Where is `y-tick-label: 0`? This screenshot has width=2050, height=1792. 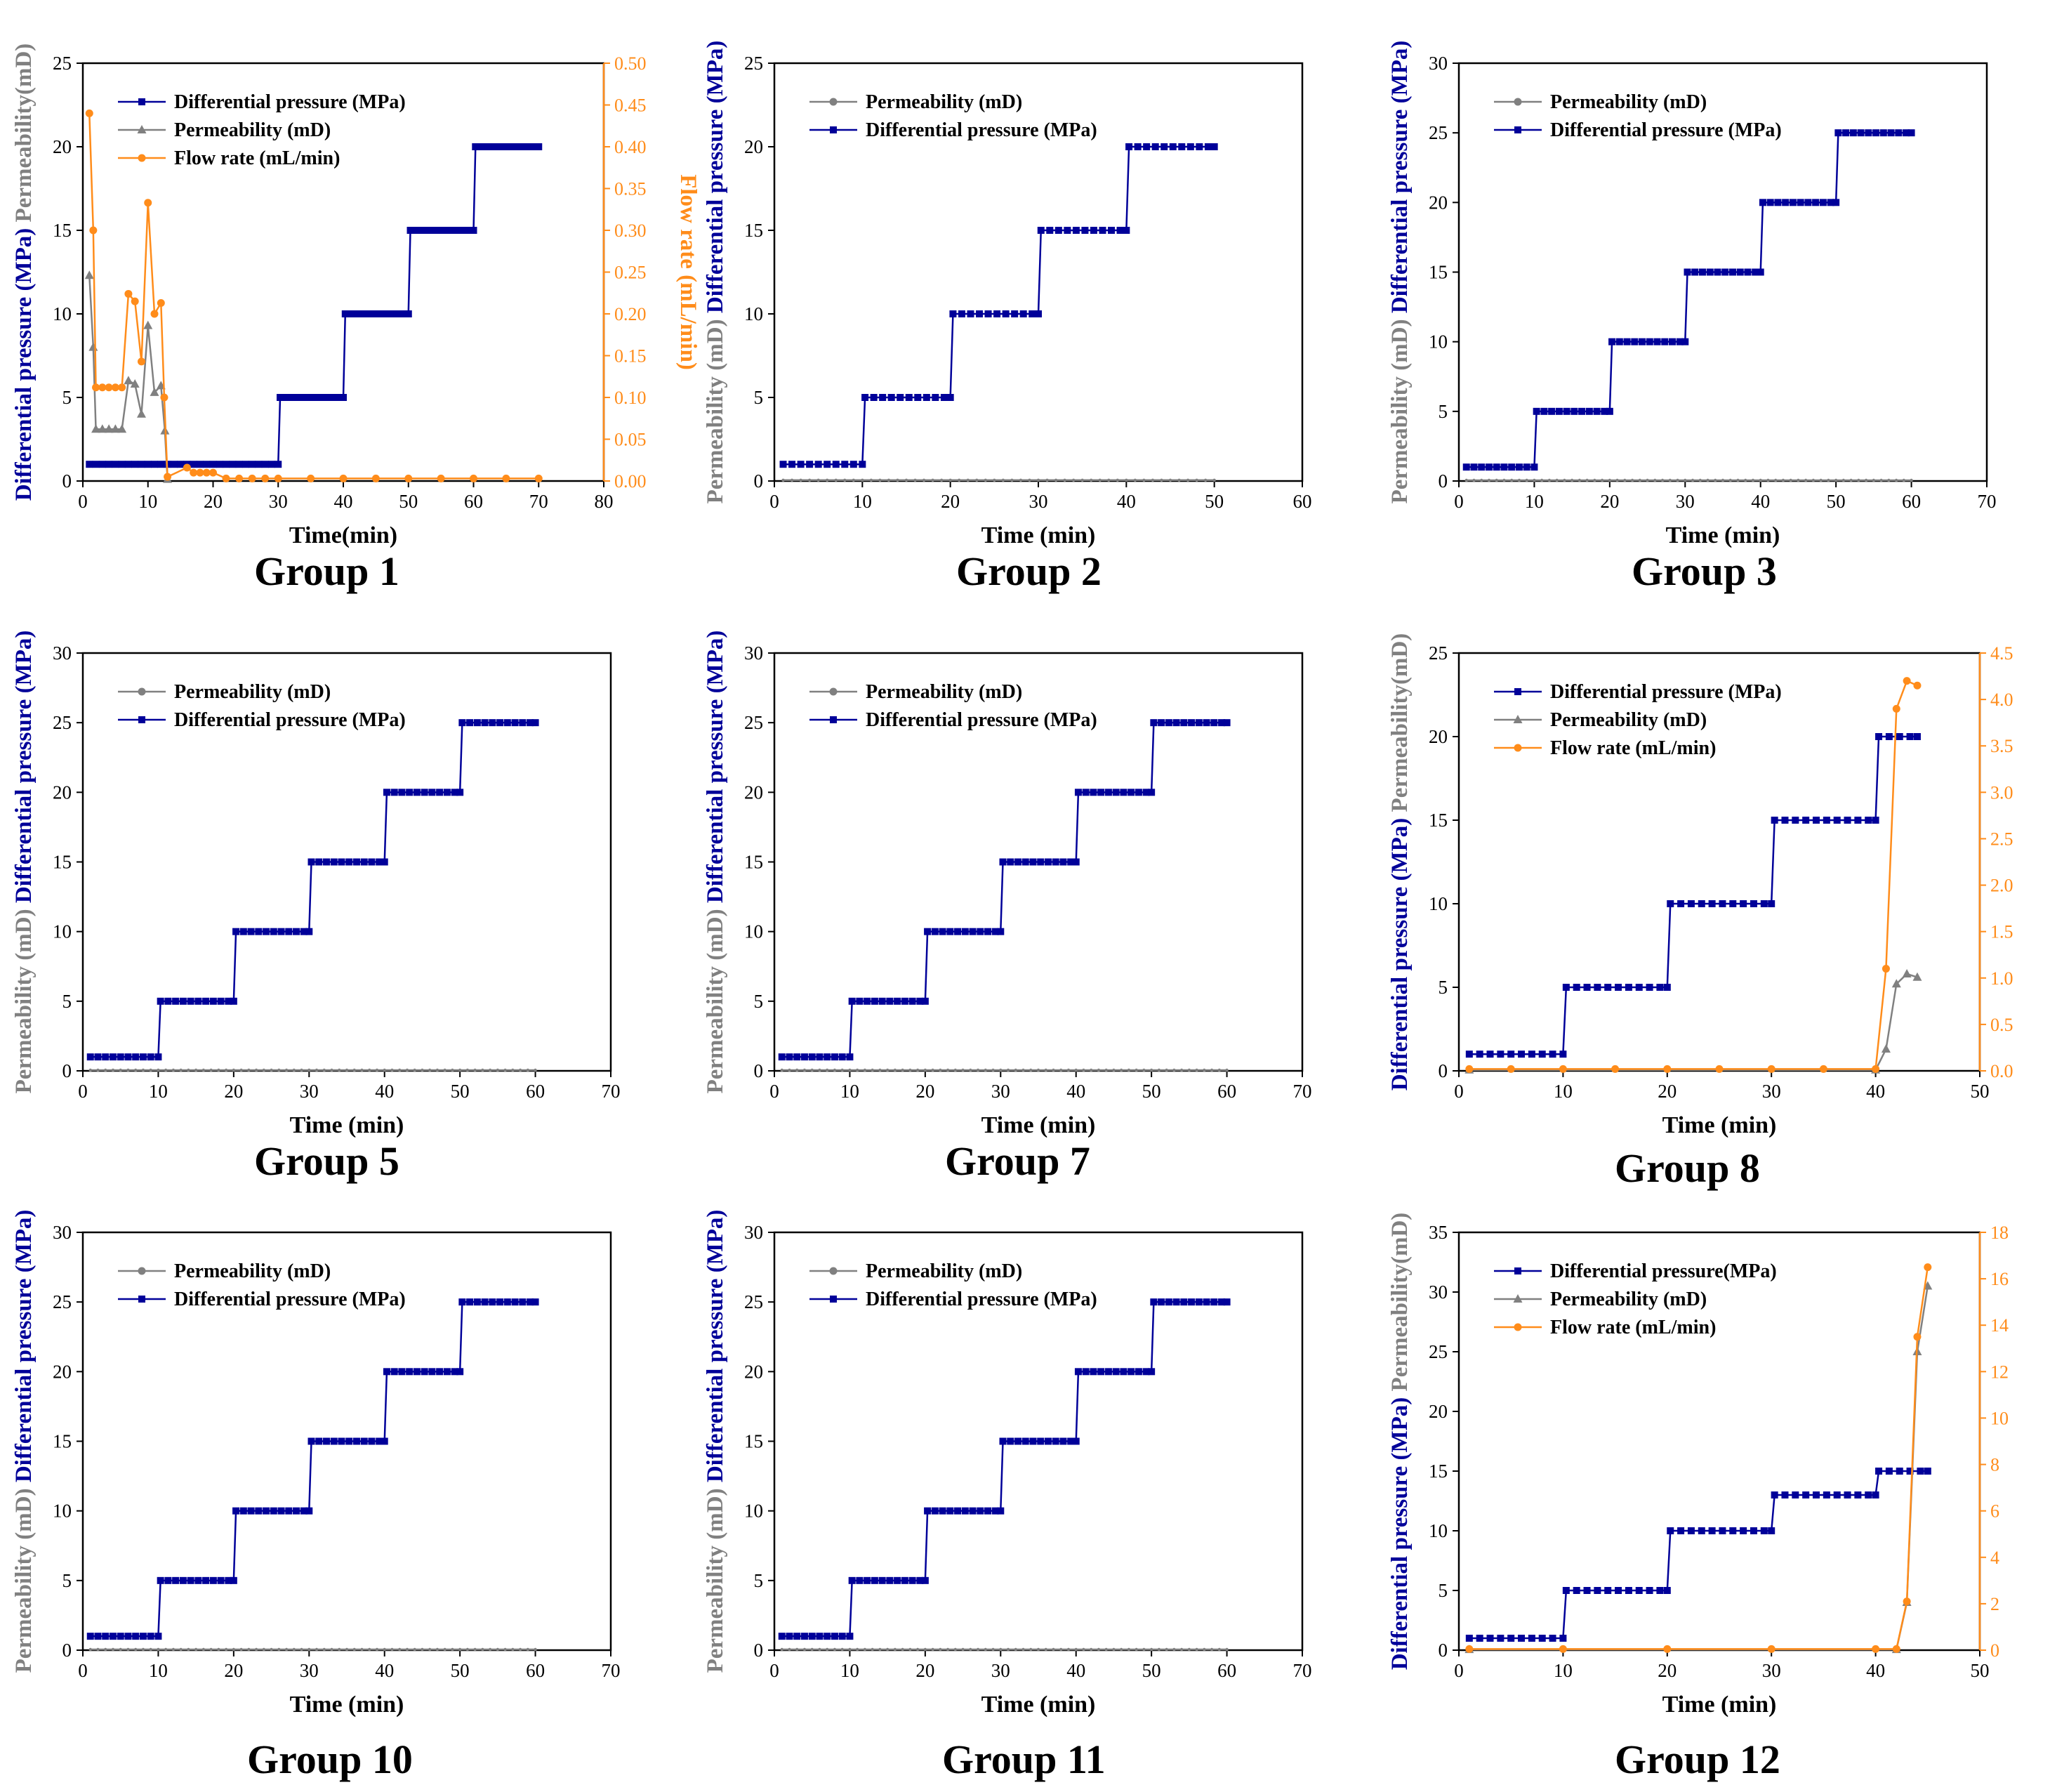
y-tick-label: 0 is located at coordinates (759, 1650).